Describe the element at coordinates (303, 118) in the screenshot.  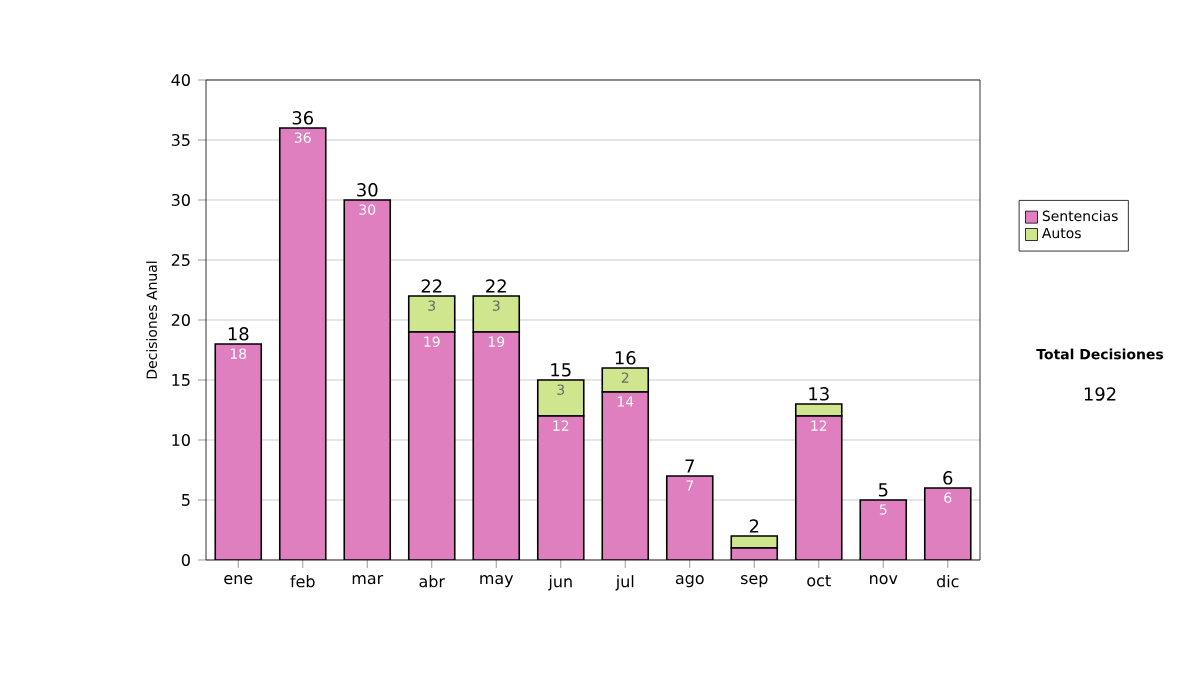
I see `total-label: 36` at that location.